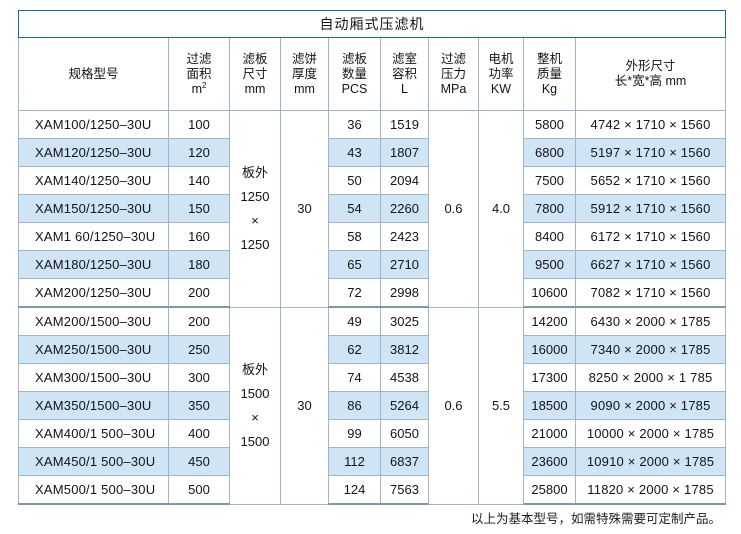 This screenshot has height=534, width=741. Describe the element at coordinates (372, 24) in the screenshot. I see `title-row: 自动厢式压滤机` at that location.